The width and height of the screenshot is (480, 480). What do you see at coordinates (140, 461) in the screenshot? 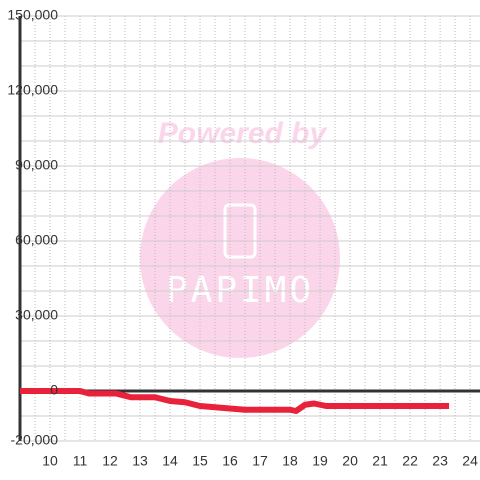
I see `x-tick-label: 13` at bounding box center [140, 461].